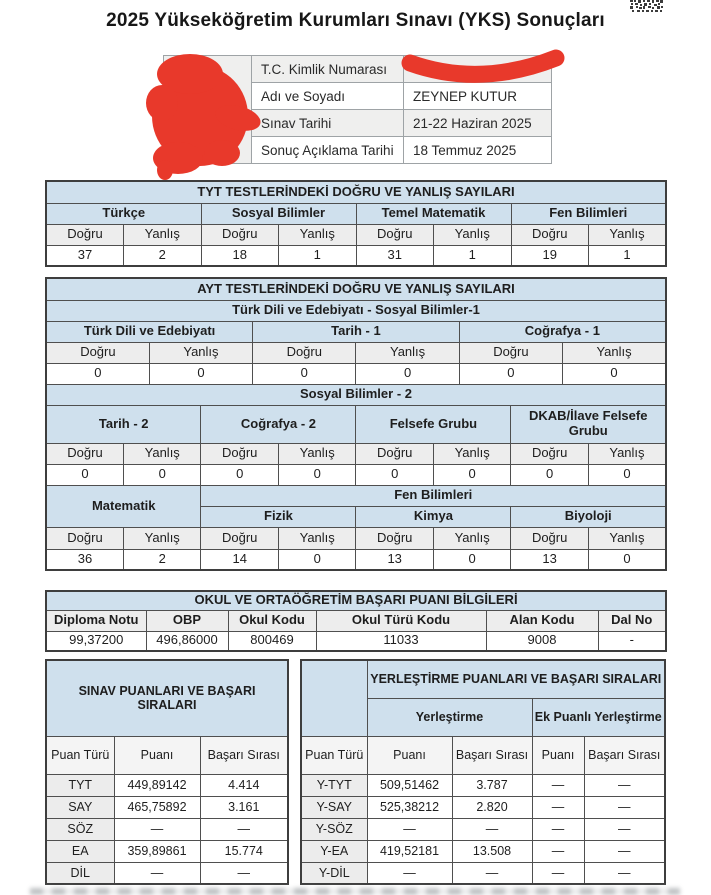 The width and height of the screenshot is (711, 895). What do you see at coordinates (278, 213) in the screenshot?
I see `group-header: Sosyal Bilimler` at bounding box center [278, 213].